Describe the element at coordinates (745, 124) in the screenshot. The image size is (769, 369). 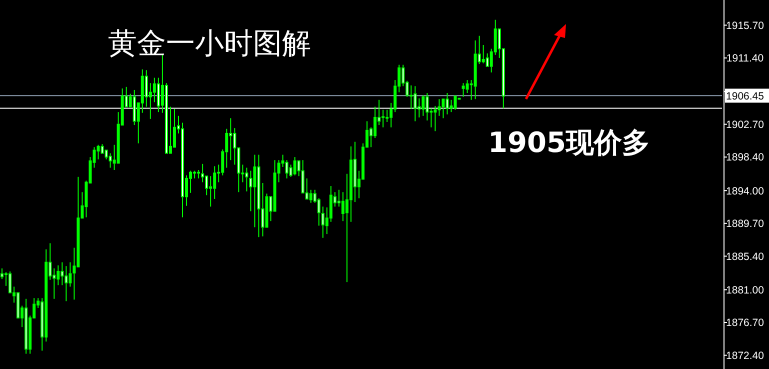
I see `y-tick-label: 1902.70` at that location.